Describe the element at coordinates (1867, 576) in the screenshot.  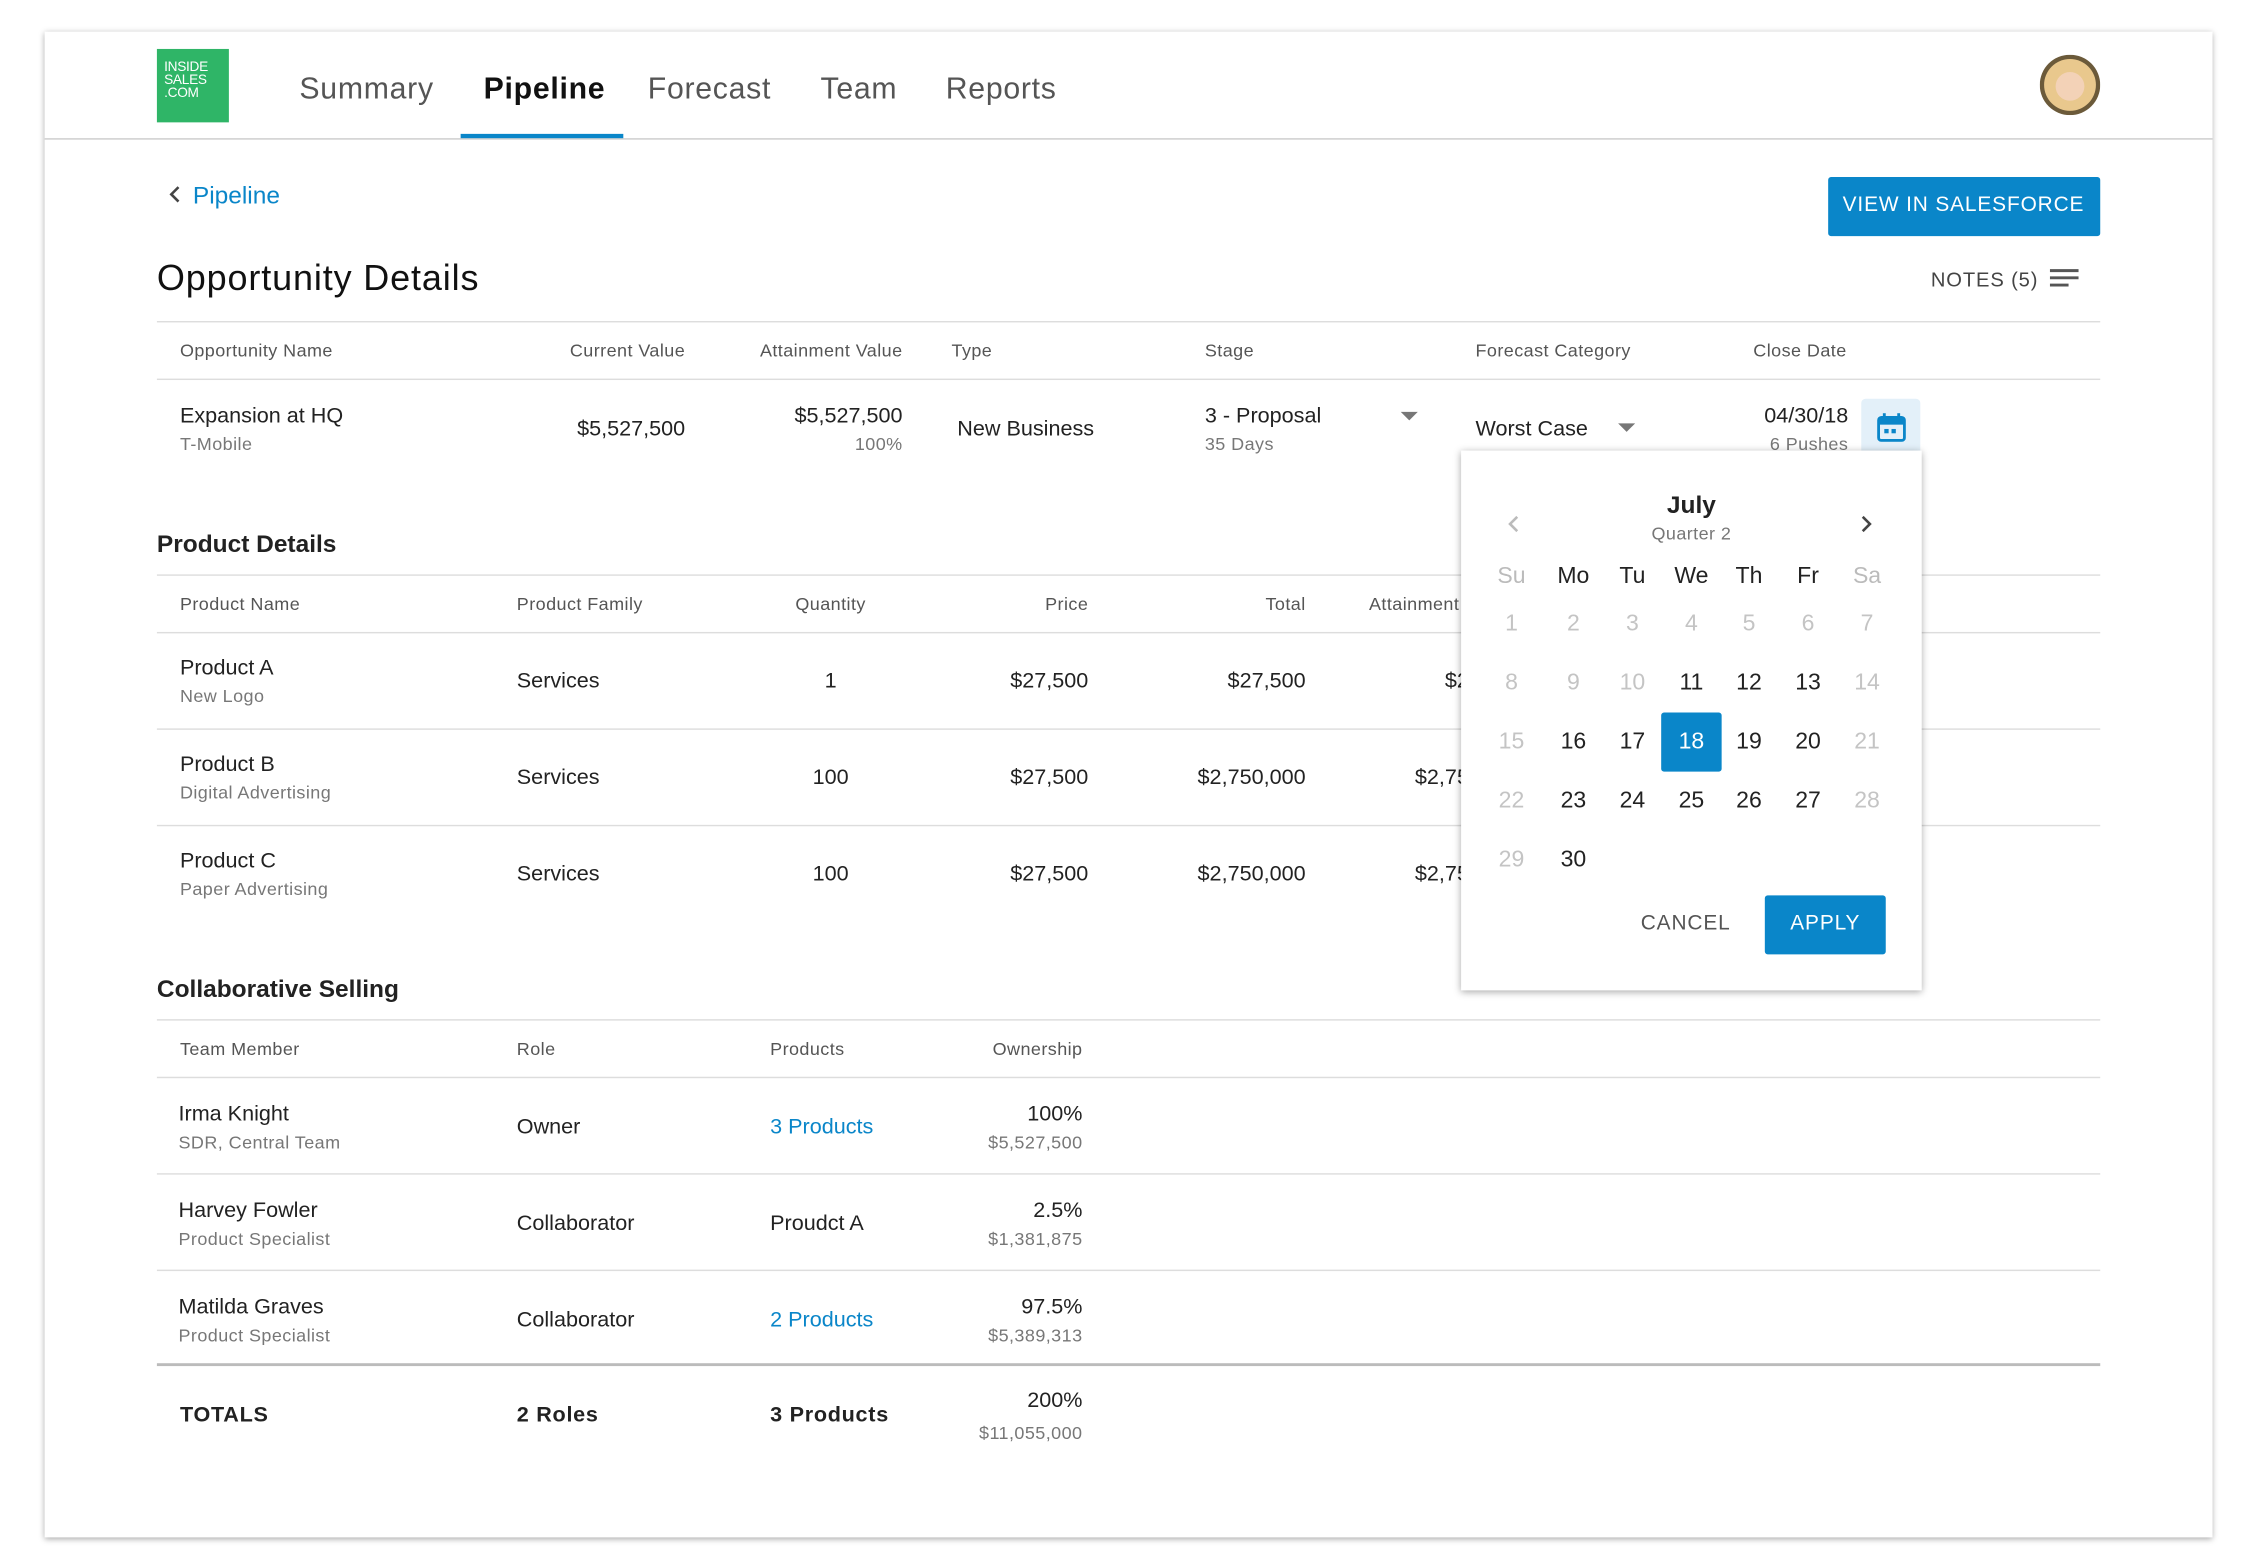
I see `weekday: Sa` at that location.